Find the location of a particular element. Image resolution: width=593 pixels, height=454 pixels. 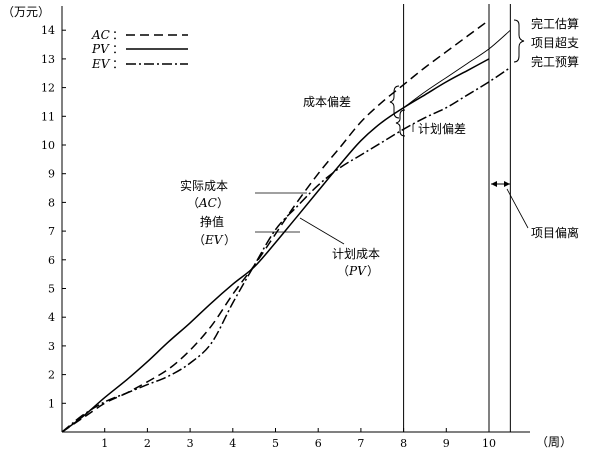

annotation-pv: 计划成本 （ PV ） is located at coordinates (339, 247).